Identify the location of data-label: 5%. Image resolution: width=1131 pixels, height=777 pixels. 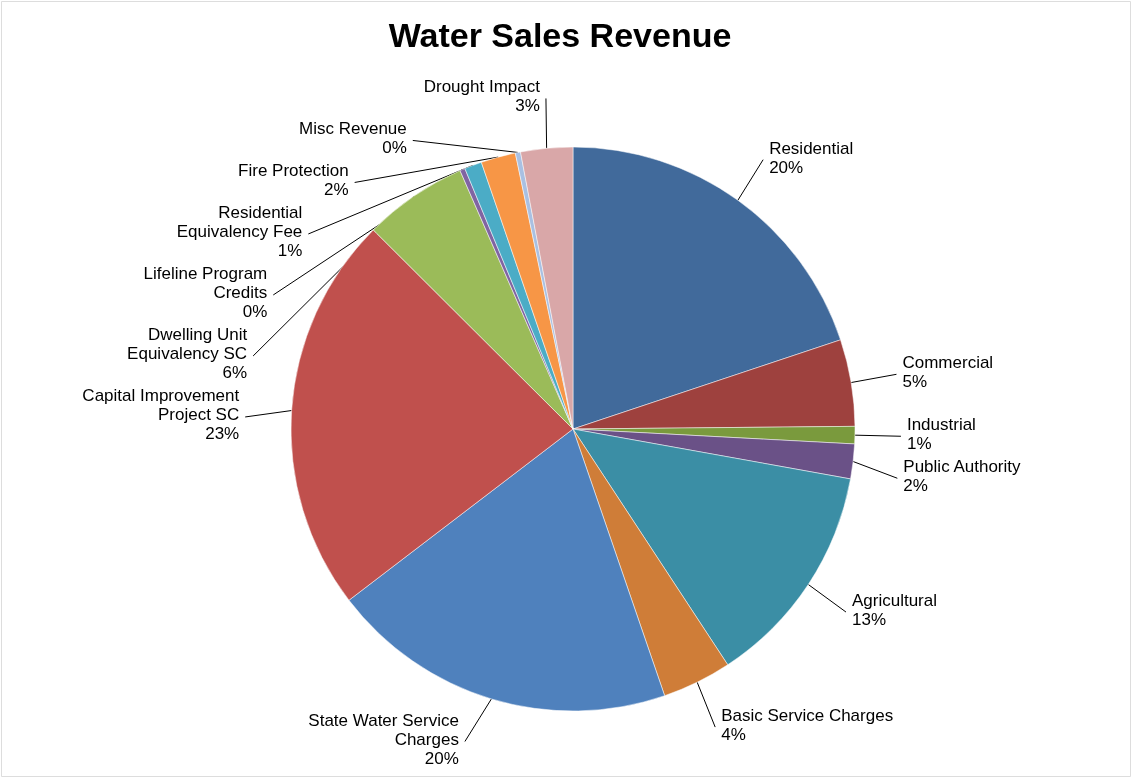
(915, 382).